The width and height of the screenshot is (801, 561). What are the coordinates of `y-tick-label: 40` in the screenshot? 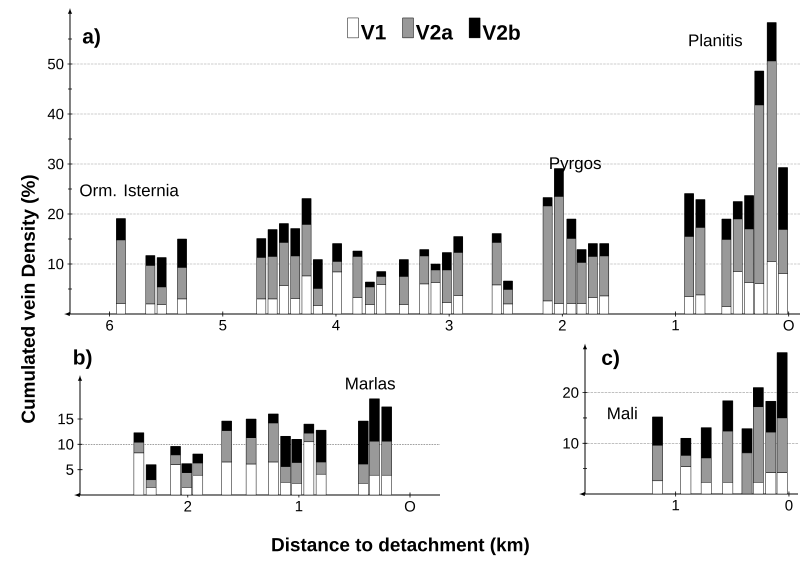 It's located at (56, 114).